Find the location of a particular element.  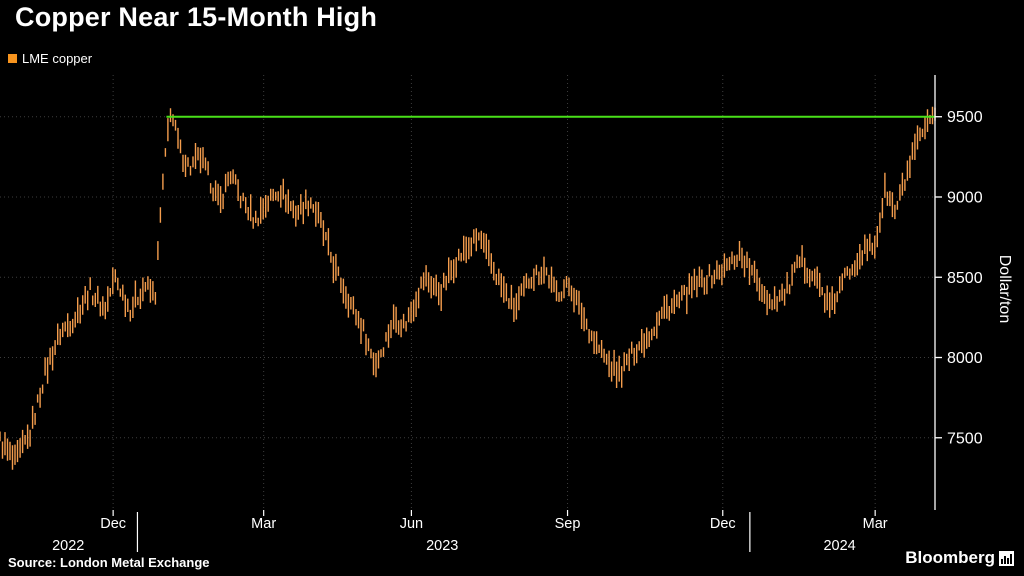

year-label: 2023 is located at coordinates (442, 546).